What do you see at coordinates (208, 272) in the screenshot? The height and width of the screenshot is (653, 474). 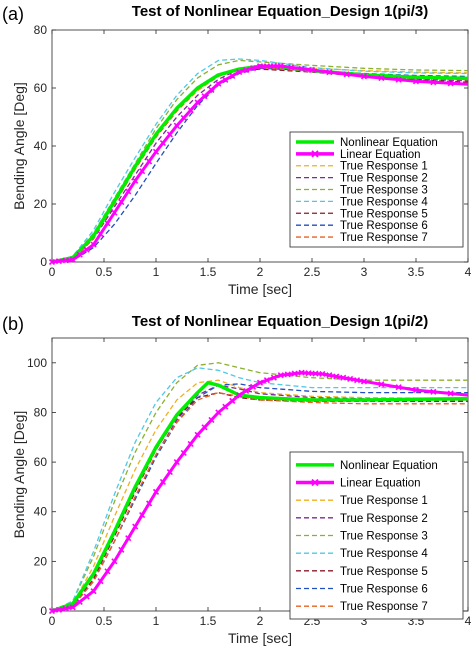 I see `x-tick-label: 1.5` at bounding box center [208, 272].